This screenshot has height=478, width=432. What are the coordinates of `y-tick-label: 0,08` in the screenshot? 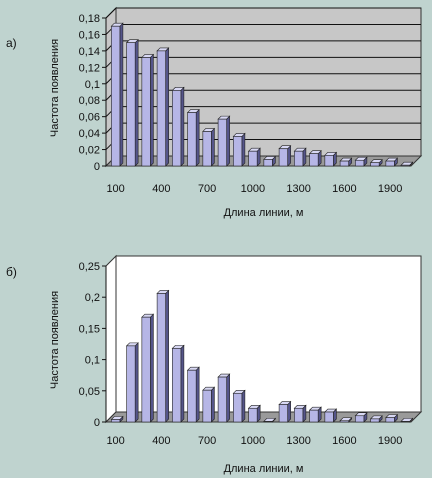 It's located at (89, 101).